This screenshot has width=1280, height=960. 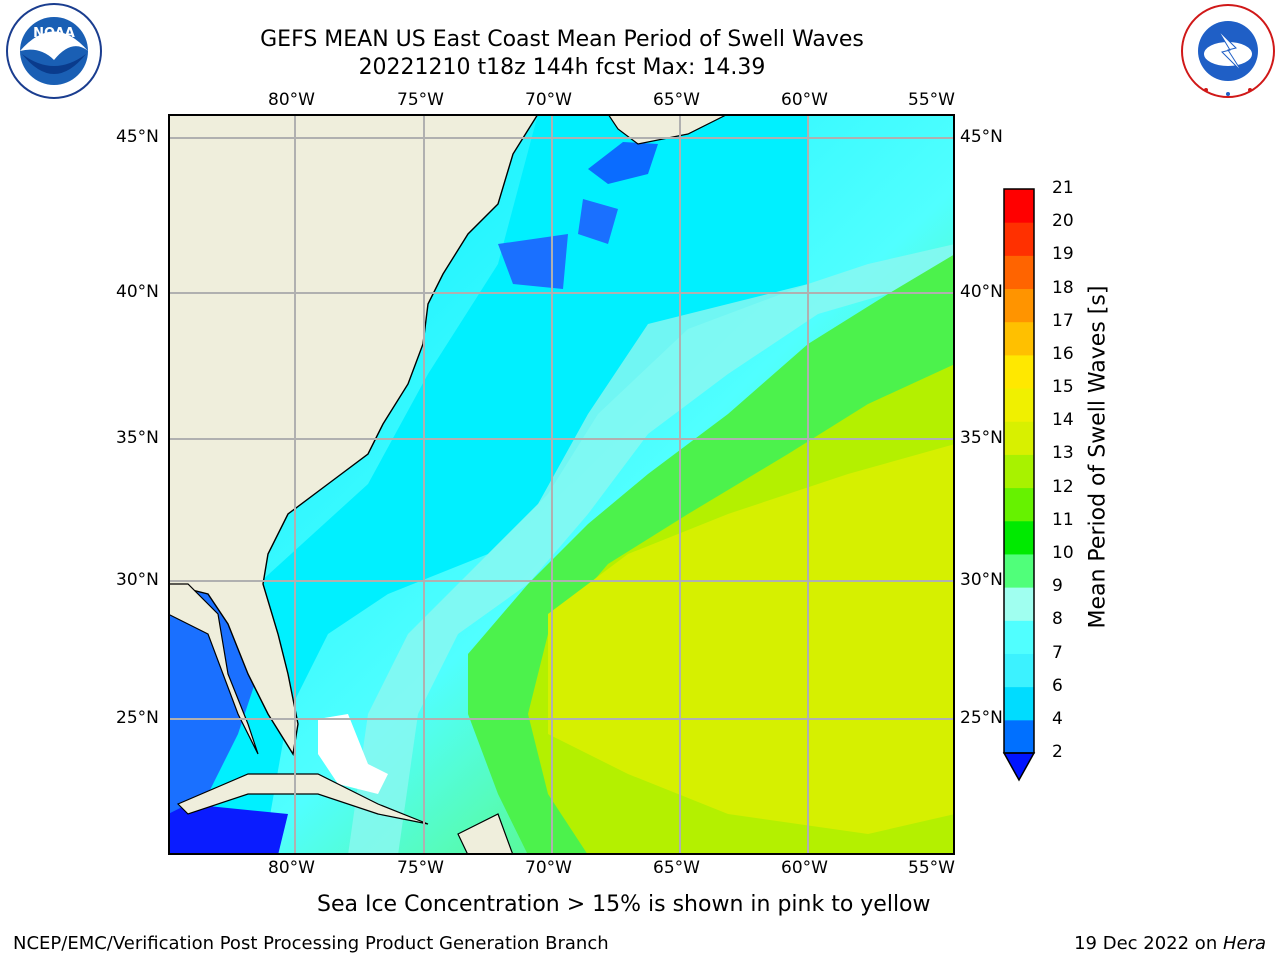 I want to click on colorbar-blocks, so click(x=1019, y=471).